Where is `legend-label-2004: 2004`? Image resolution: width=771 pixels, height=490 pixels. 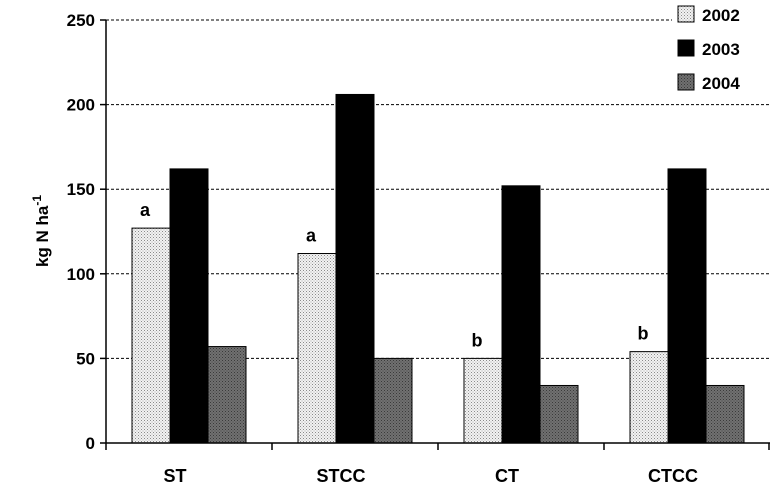 legend-label-2004: 2004 is located at coordinates (721, 83).